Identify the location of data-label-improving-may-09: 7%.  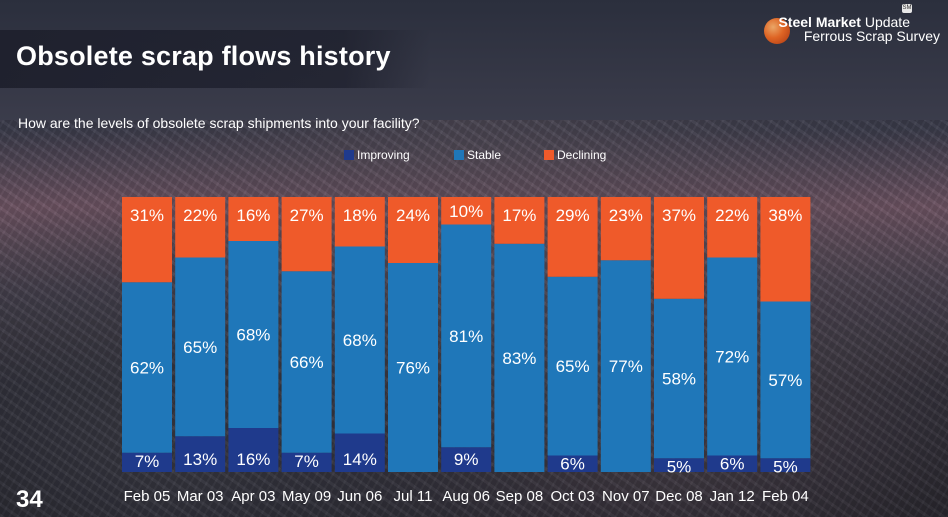
(306, 461).